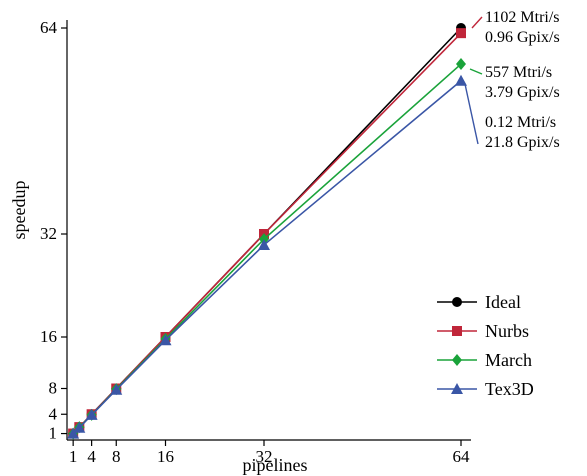 Image resolution: width=587 pixels, height=476 pixels. What do you see at coordinates (457, 331) in the screenshot?
I see `legend-marker-nurbs` at bounding box center [457, 331].